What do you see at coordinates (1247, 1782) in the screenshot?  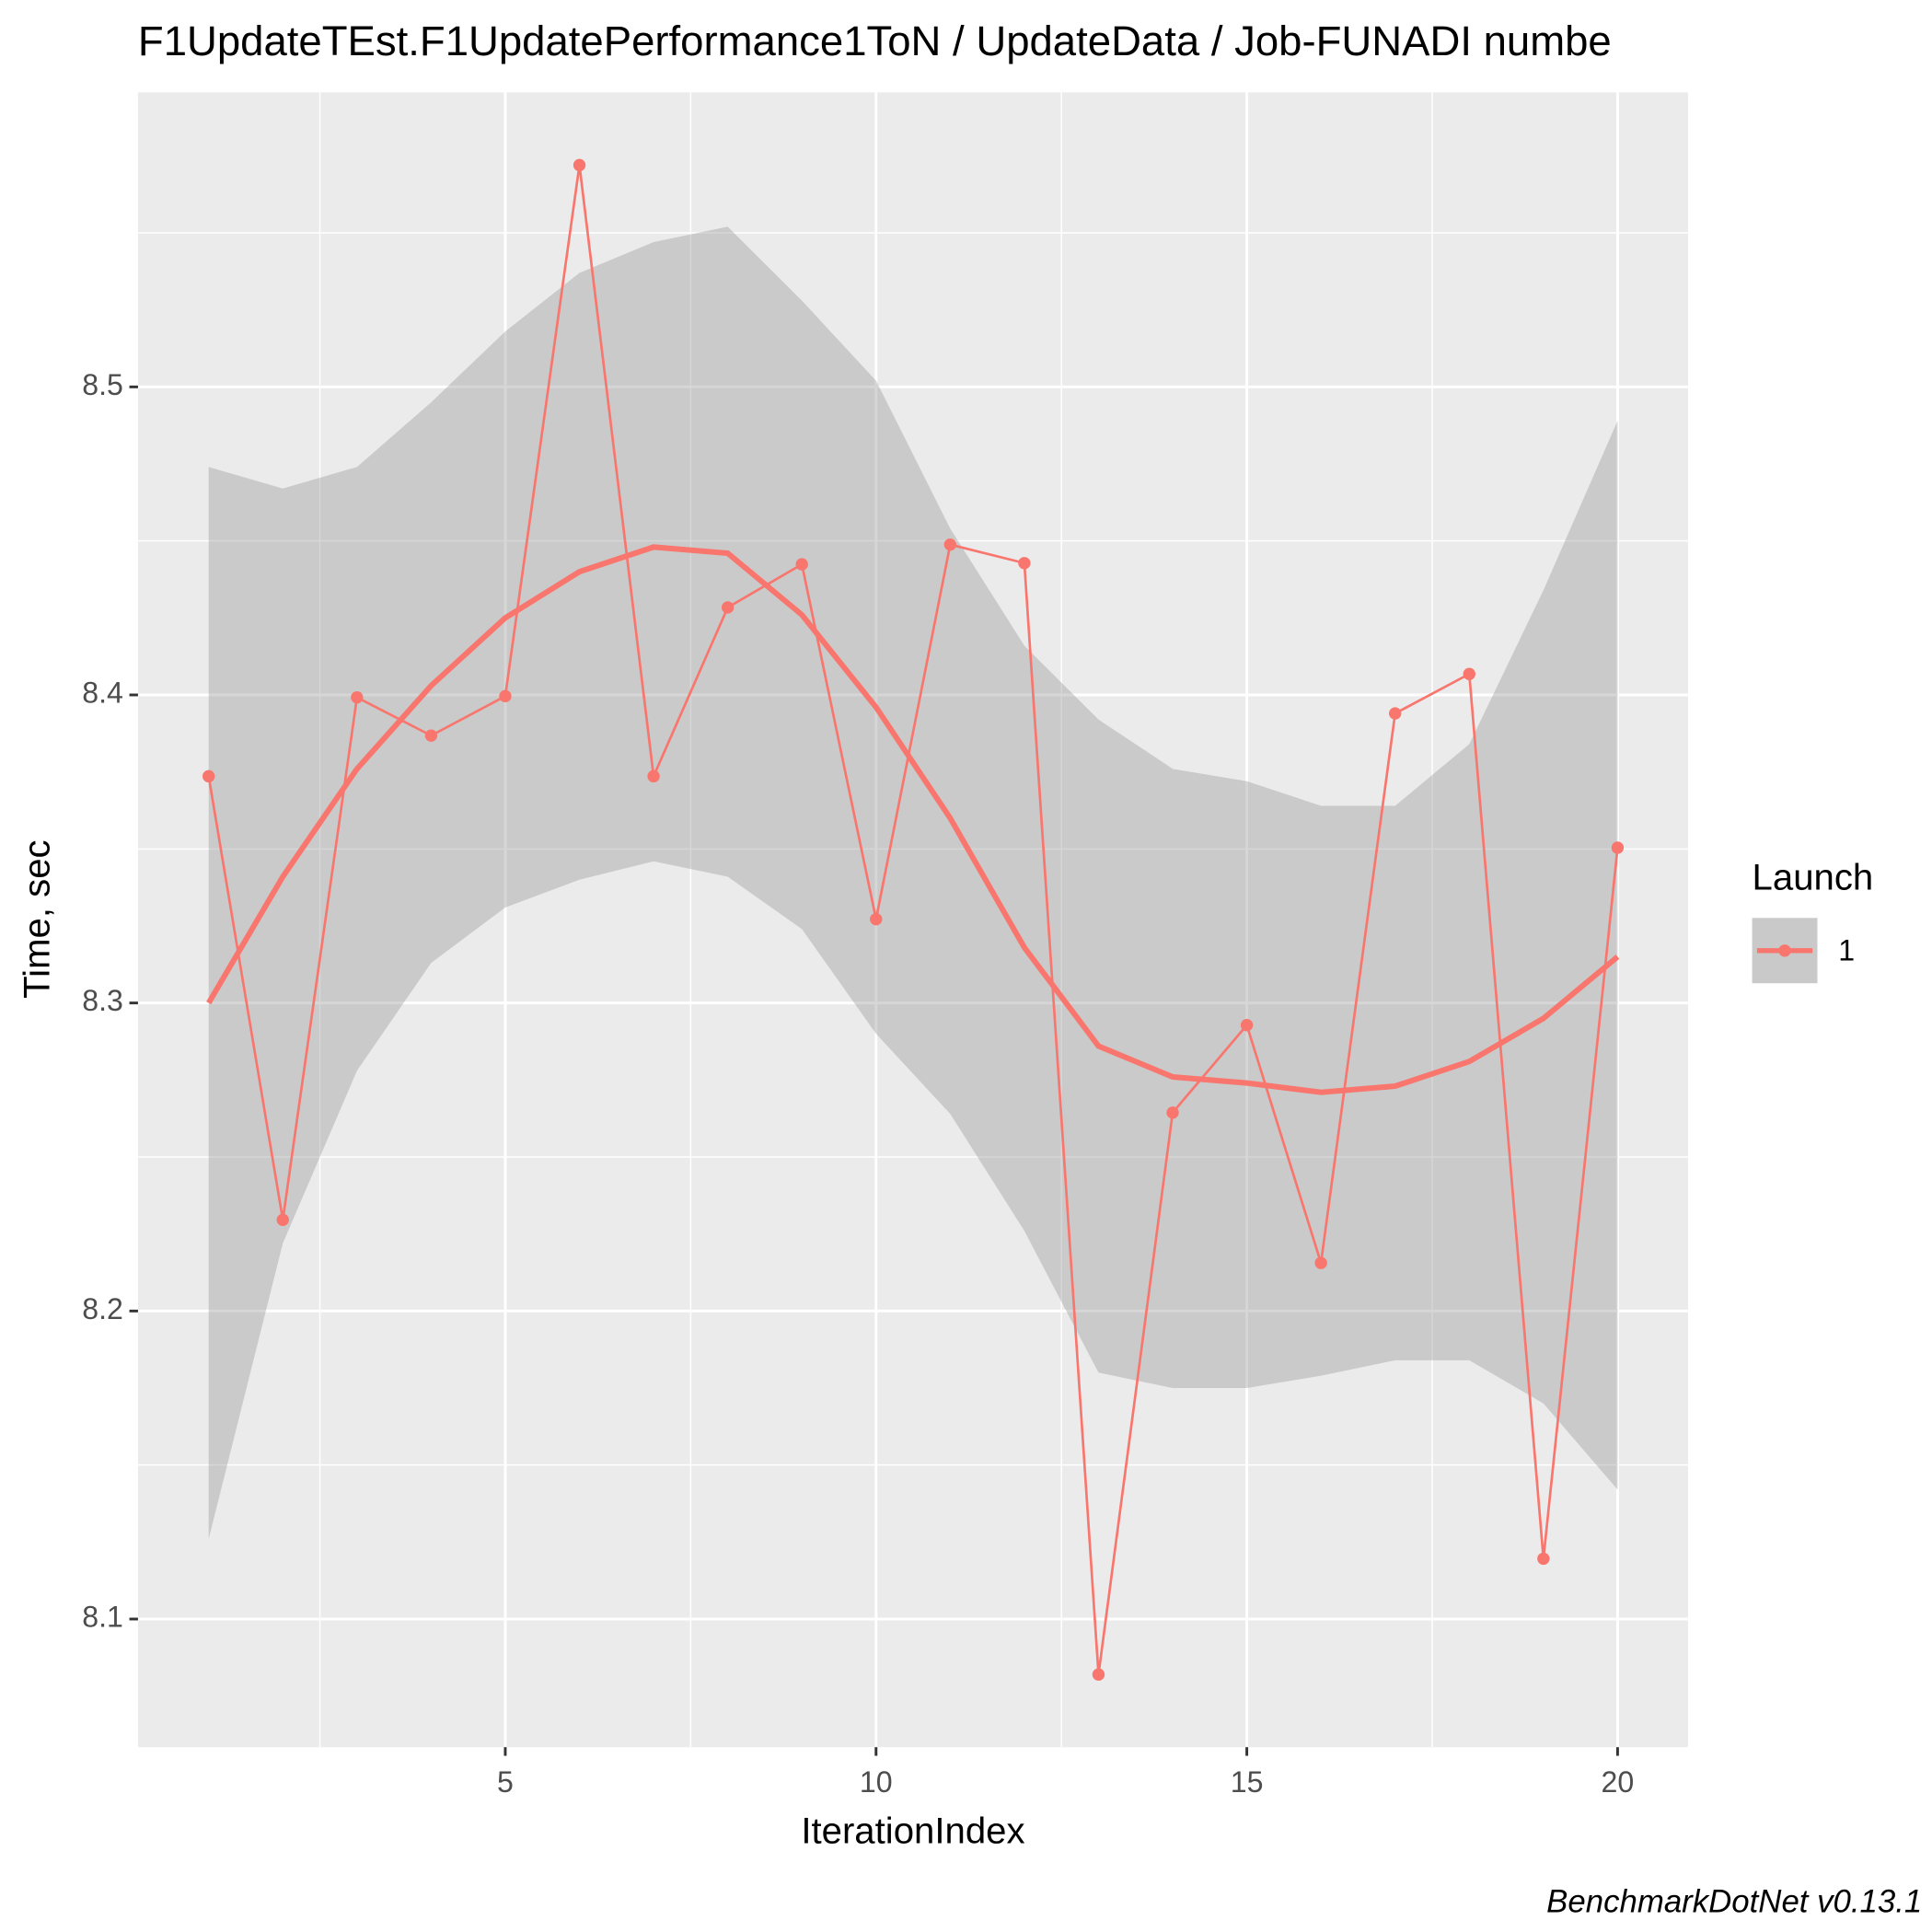 I see `x-tick-label: 15` at bounding box center [1247, 1782].